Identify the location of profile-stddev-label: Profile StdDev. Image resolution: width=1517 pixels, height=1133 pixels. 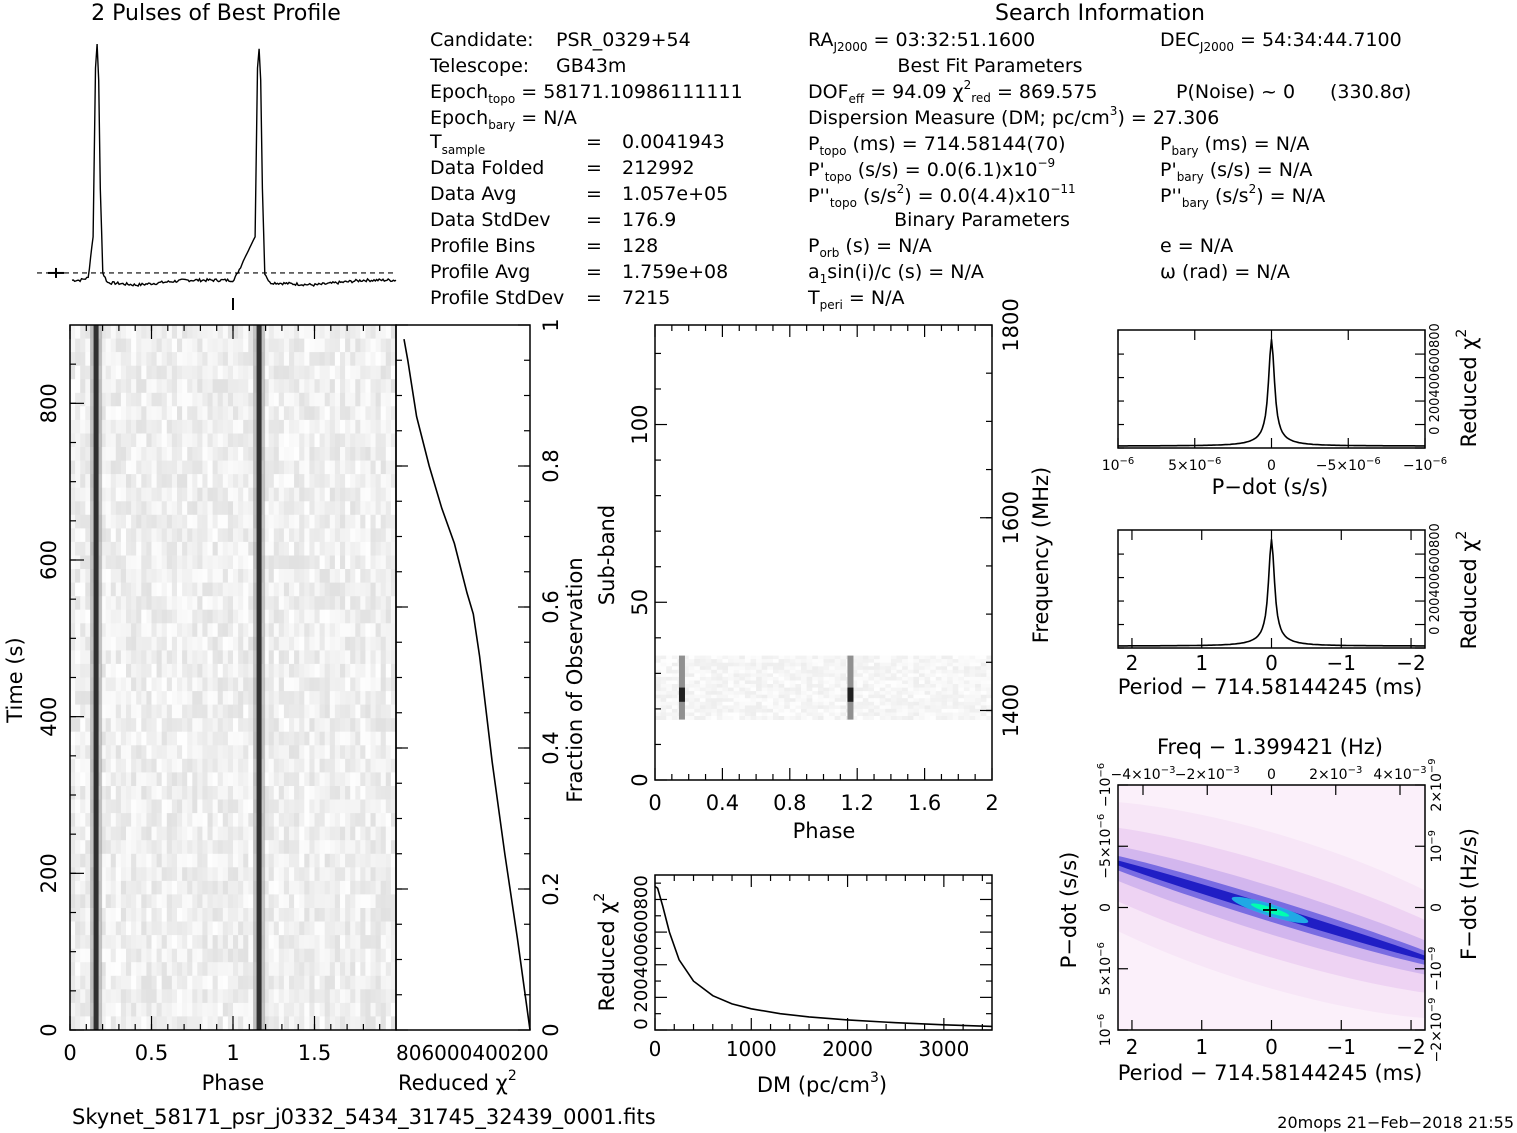
(497, 298).